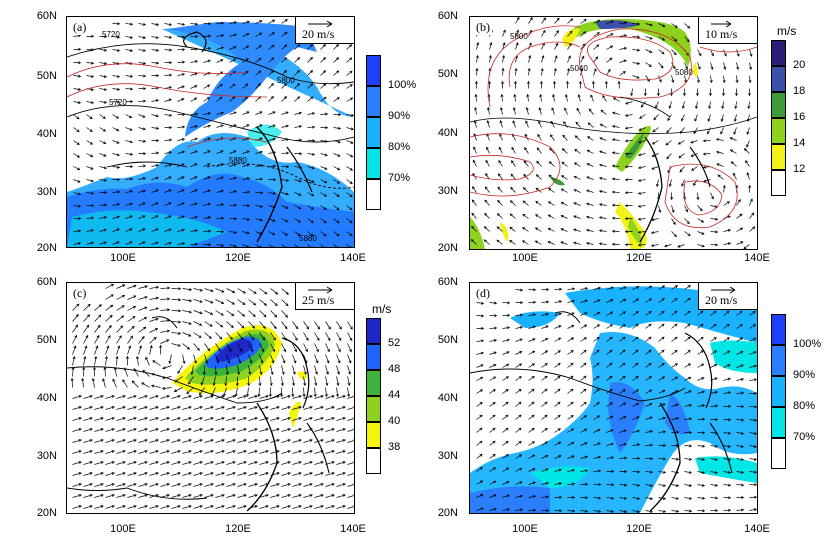  I want to click on colorbar-label: 100%, so click(807, 344).